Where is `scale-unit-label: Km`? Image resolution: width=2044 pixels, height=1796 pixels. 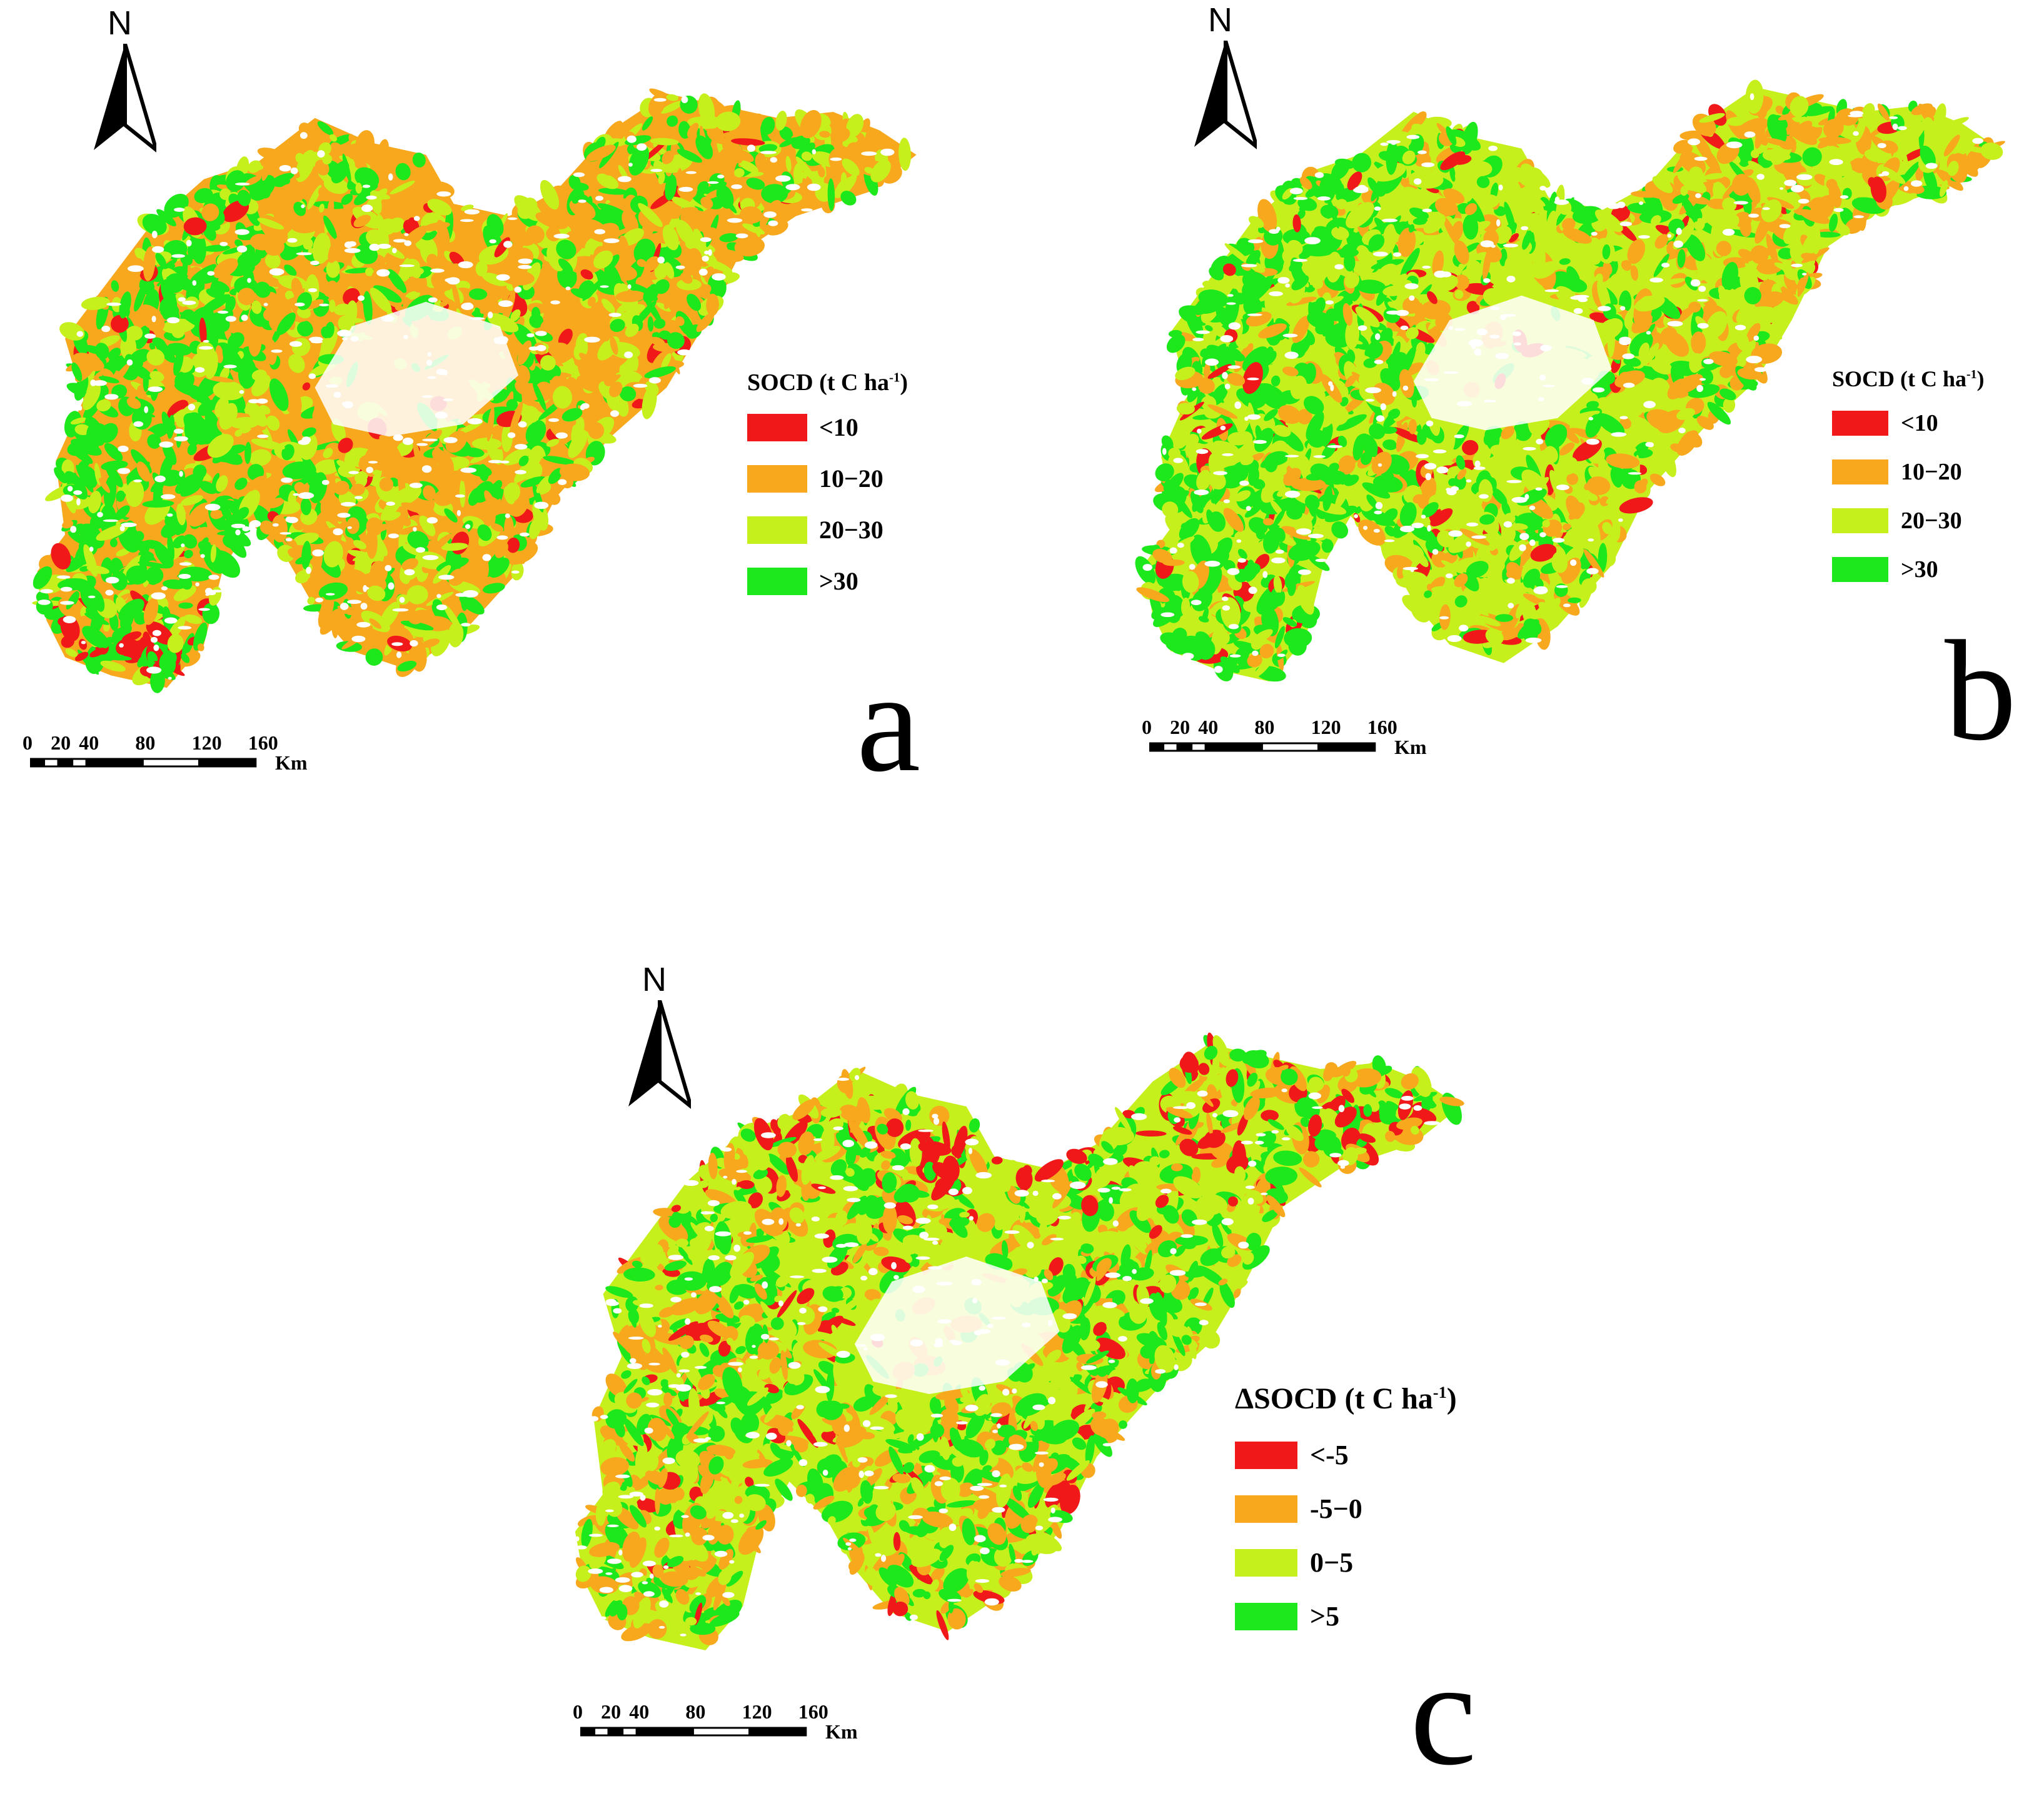
scale-unit-label: Km is located at coordinates (291, 763).